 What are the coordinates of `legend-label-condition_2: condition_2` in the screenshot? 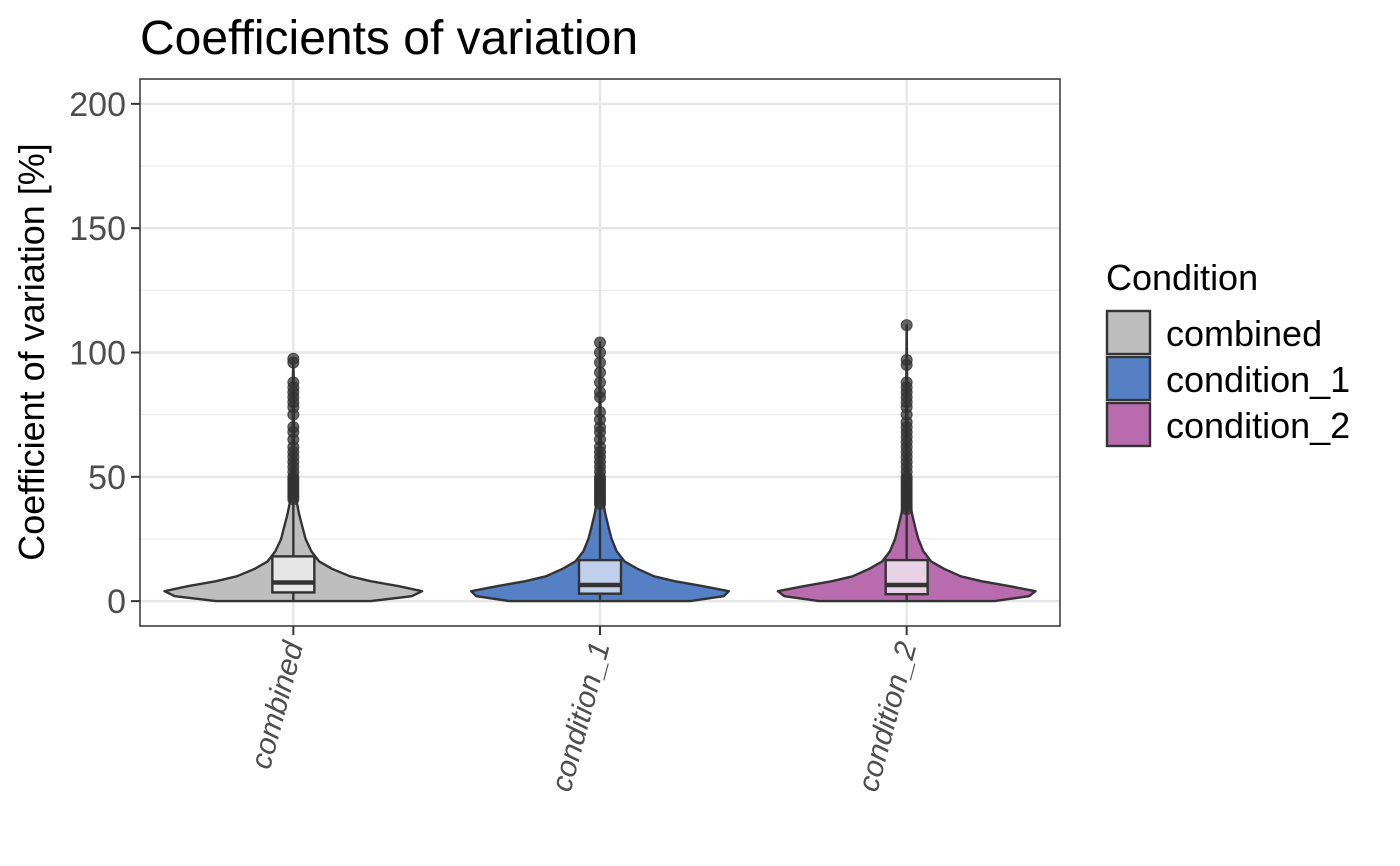 It's located at (1258, 425).